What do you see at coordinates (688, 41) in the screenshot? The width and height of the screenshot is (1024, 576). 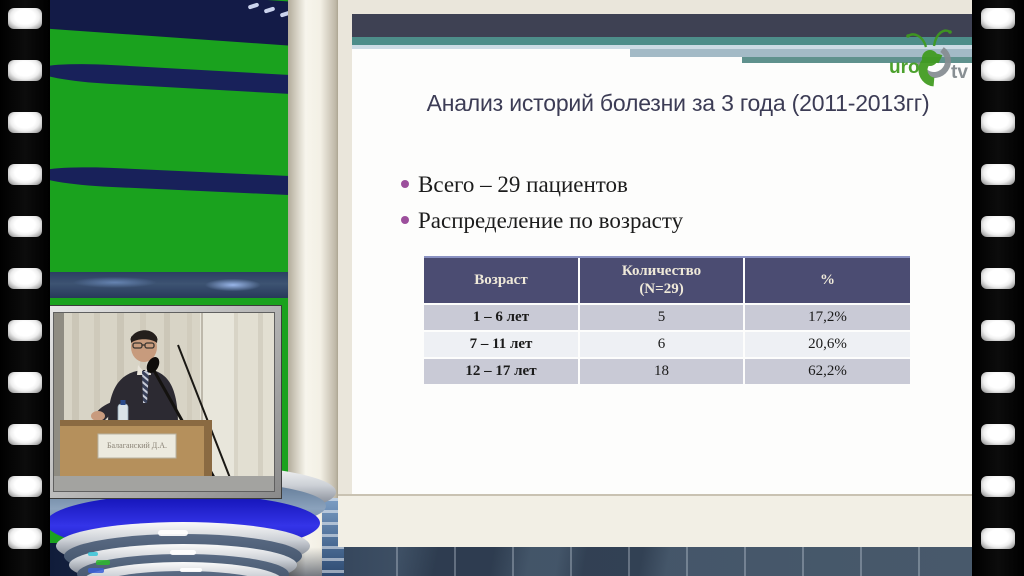 I see `slide-teal-bar` at bounding box center [688, 41].